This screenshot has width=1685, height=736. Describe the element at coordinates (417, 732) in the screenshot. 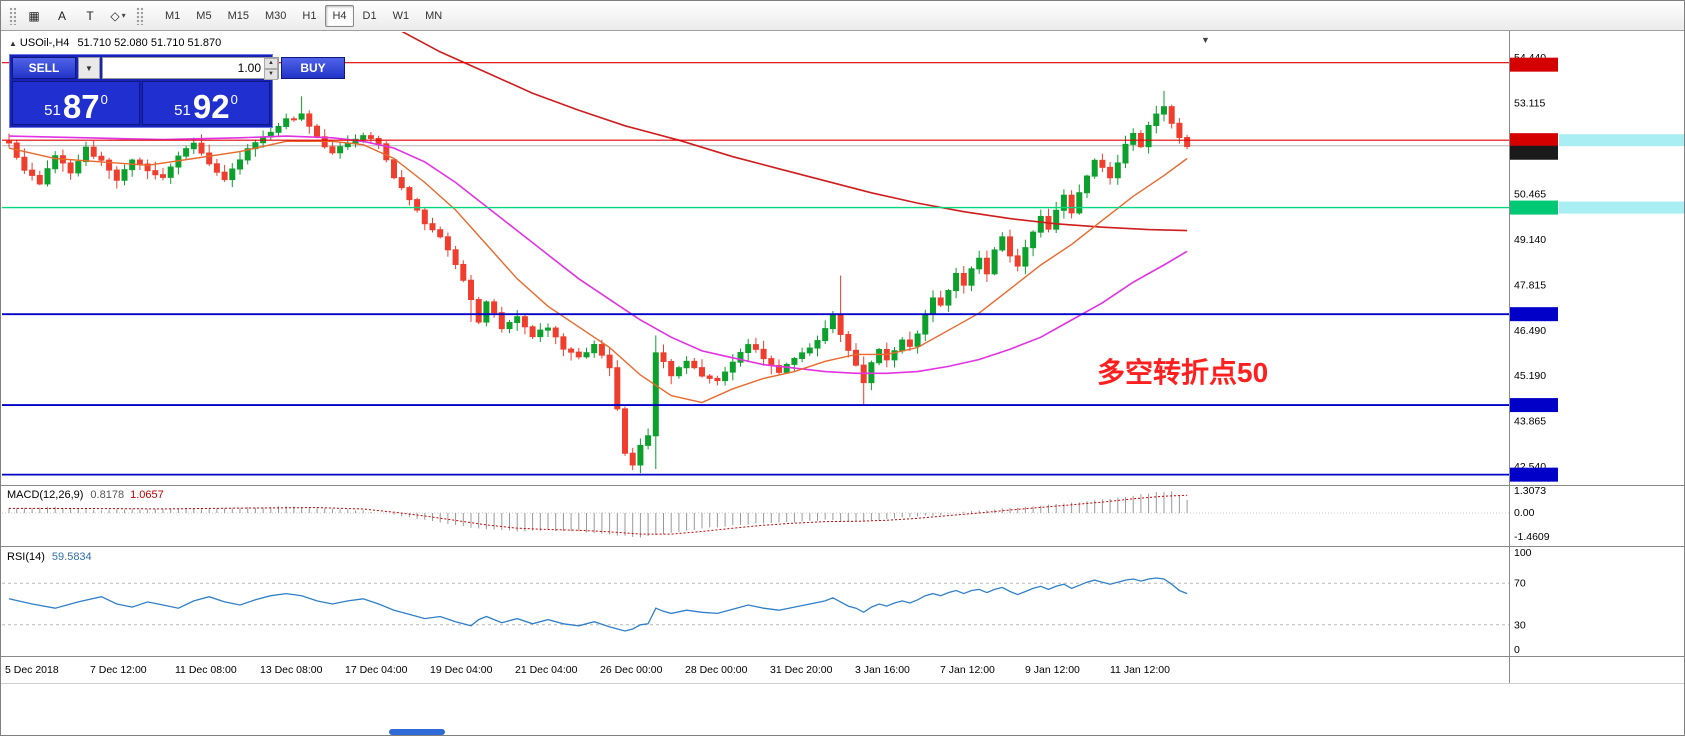

I see `bottom-strip-indicator` at that location.